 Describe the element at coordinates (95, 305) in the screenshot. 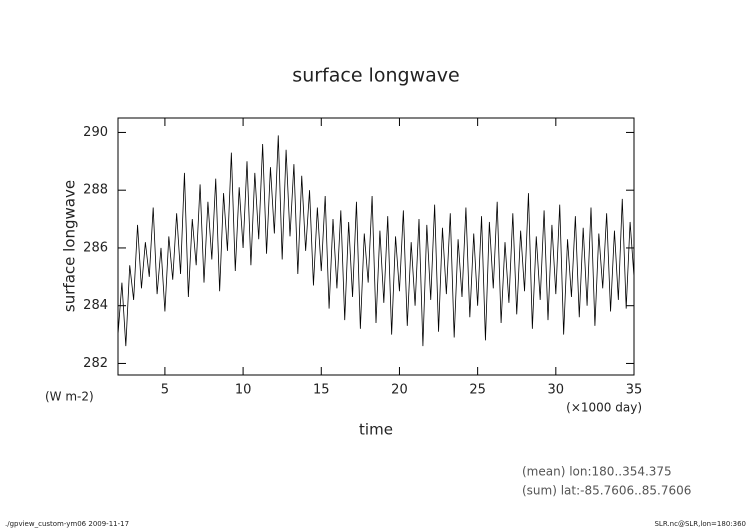

I see `y-tick-label: 284` at that location.